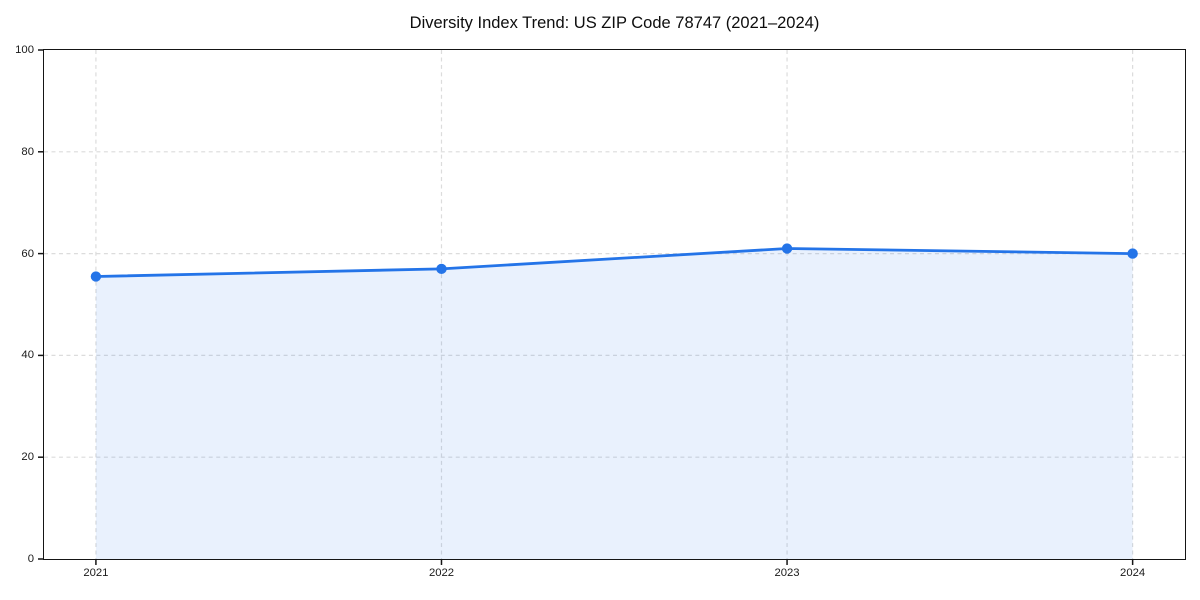  What do you see at coordinates (30, 559) in the screenshot?
I see `y-tick-label: 0` at bounding box center [30, 559].